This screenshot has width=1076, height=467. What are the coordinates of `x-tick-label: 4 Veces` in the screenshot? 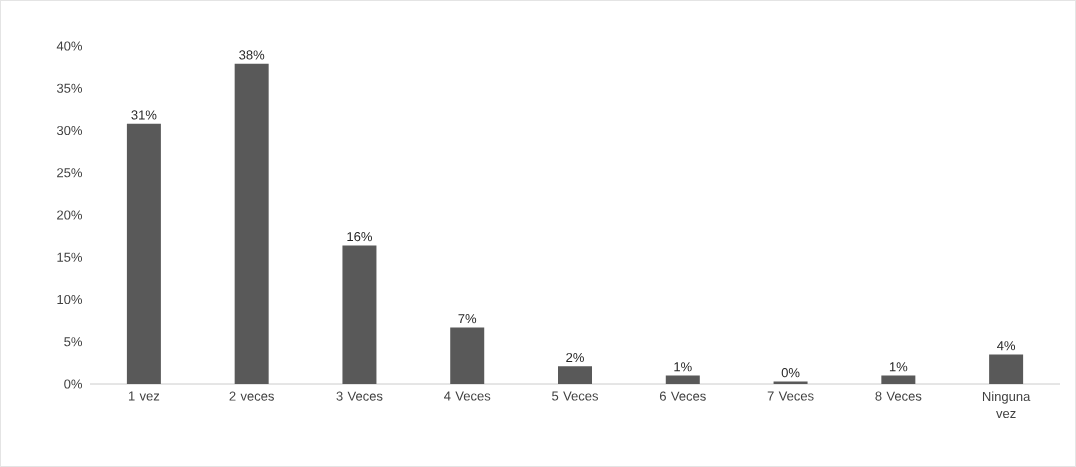 It's located at (467, 396).